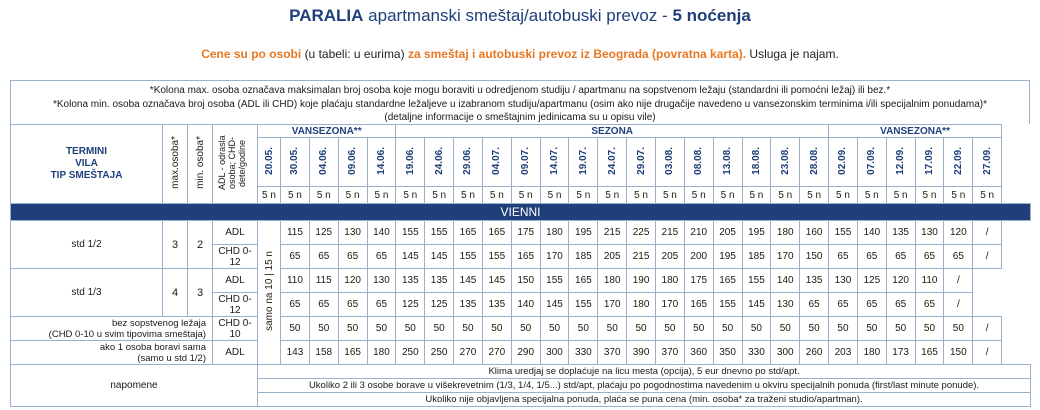  Describe the element at coordinates (200, 164) in the screenshot. I see `header-min-persons: min. osoba*` at that location.